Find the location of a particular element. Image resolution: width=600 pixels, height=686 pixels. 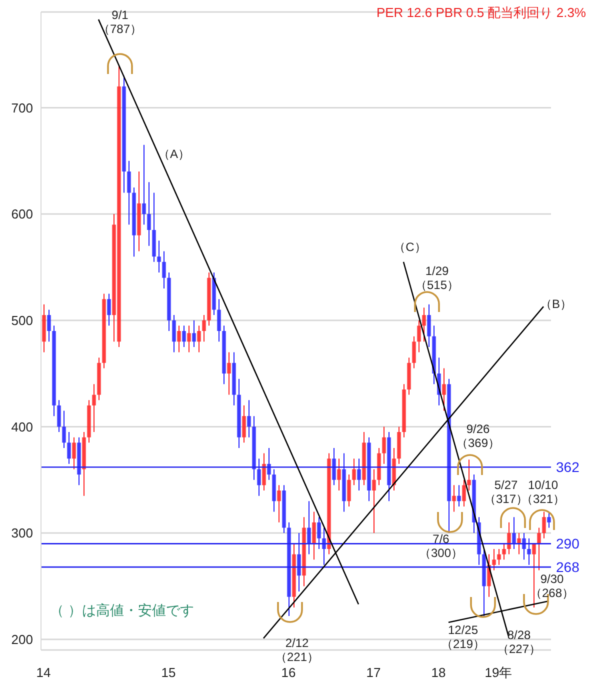

x-tick-label: 16 is located at coordinates (288, 672).